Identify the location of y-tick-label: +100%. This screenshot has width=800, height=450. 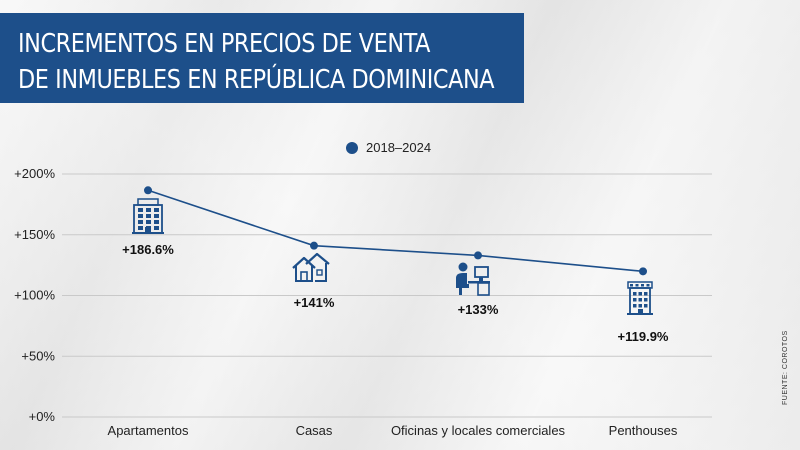
(34, 295).